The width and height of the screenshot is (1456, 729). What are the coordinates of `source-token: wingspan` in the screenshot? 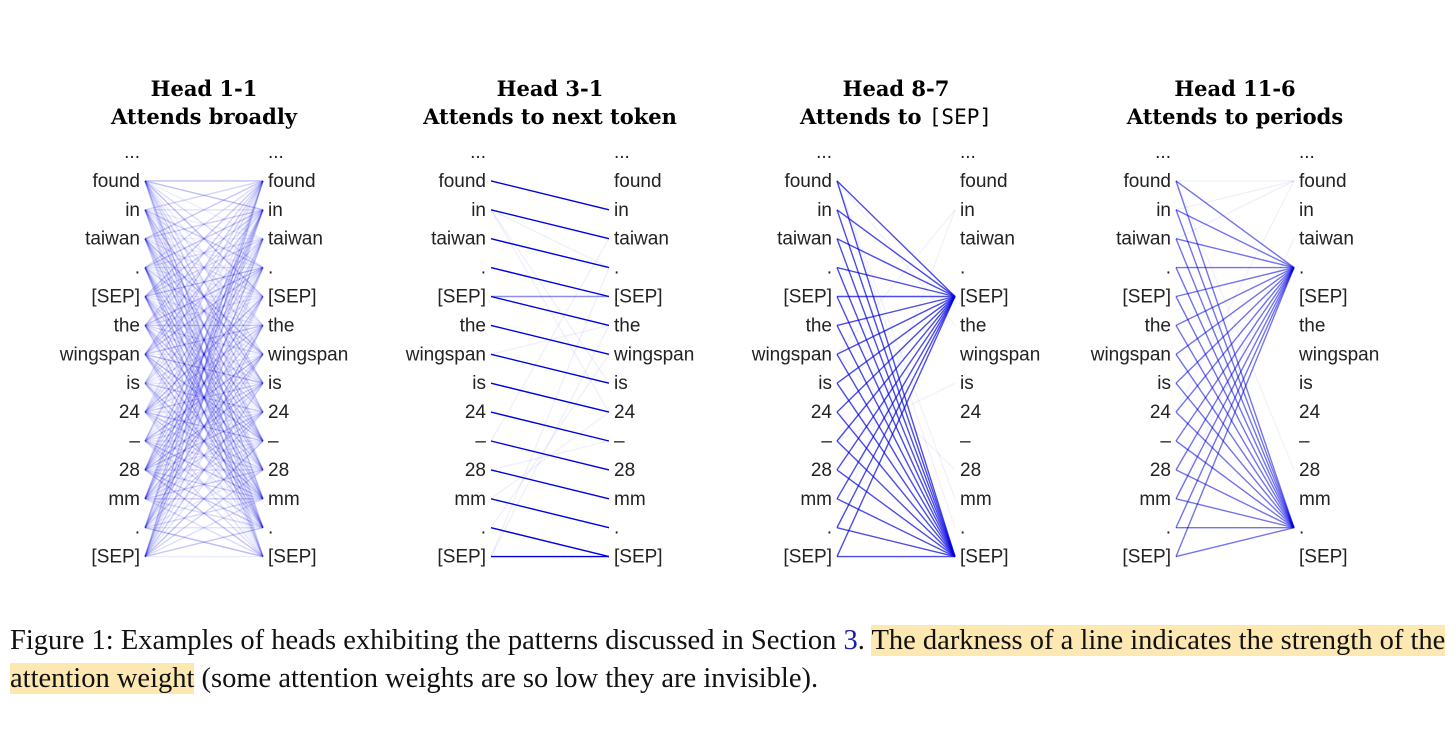 It's located at (99, 354).